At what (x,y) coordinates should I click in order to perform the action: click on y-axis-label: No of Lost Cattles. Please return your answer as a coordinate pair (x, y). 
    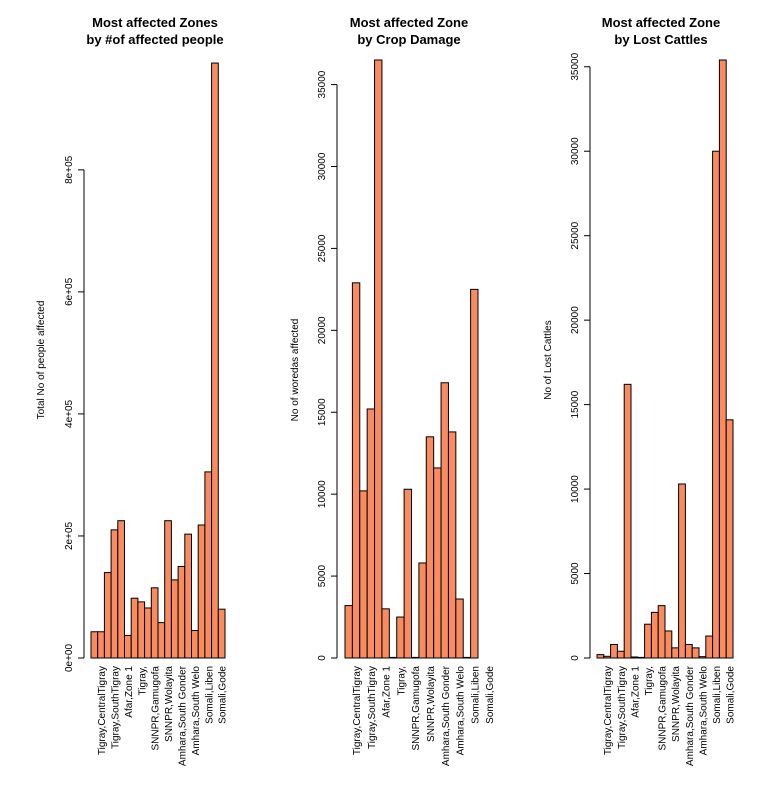
    Looking at the image, I should click on (548, 359).